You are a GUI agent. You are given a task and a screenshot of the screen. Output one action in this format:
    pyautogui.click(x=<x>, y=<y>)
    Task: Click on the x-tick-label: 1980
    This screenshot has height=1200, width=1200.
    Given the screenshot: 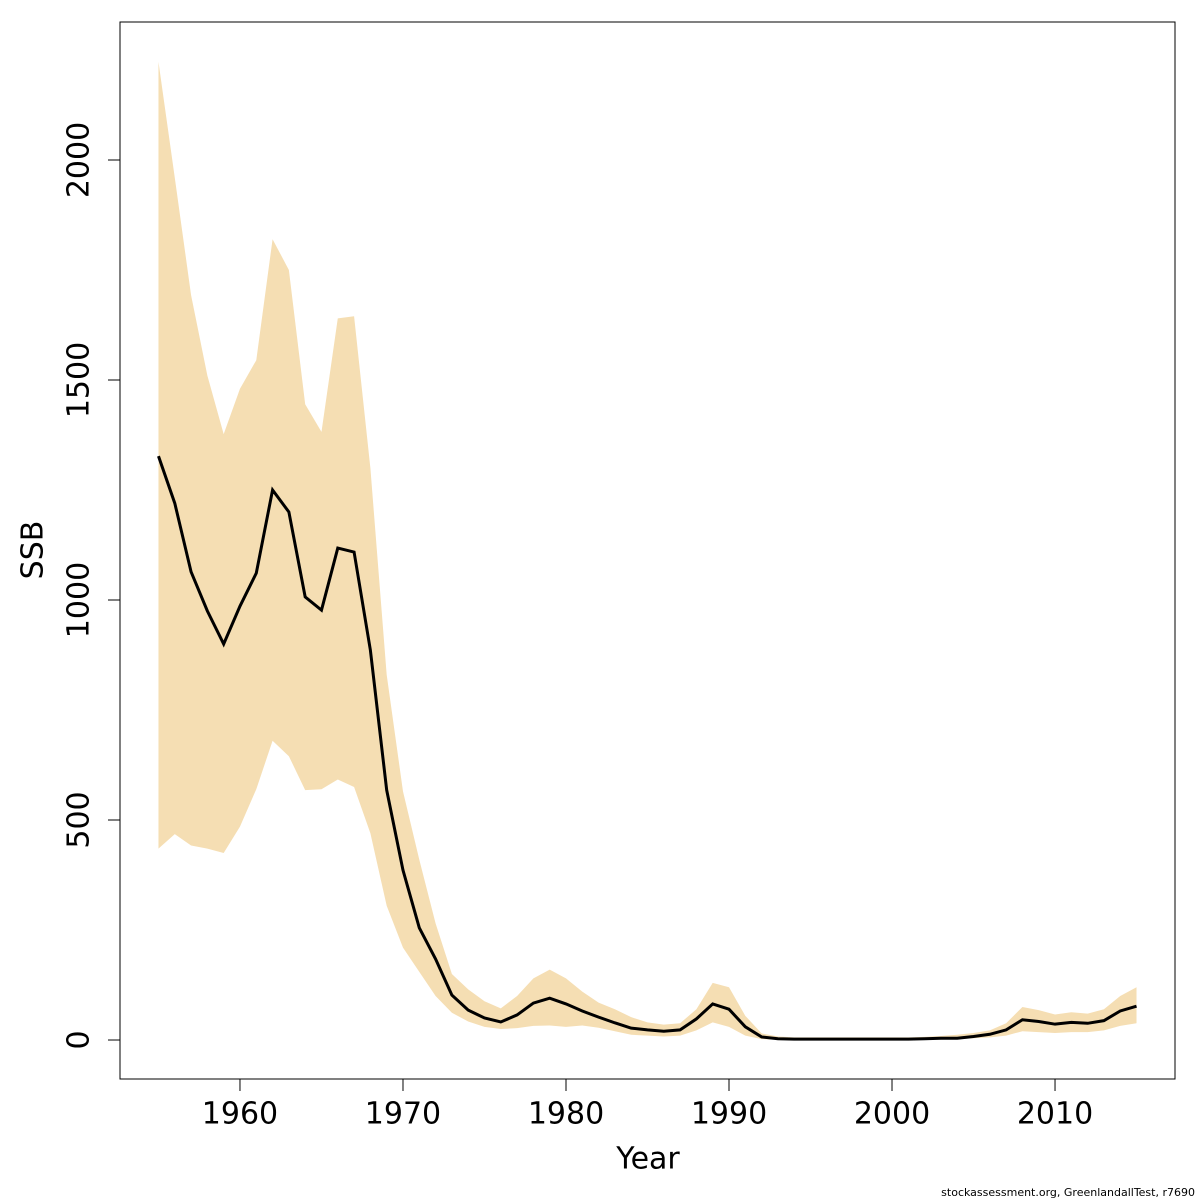 What is the action you would take?
    pyautogui.click(x=566, y=1114)
    